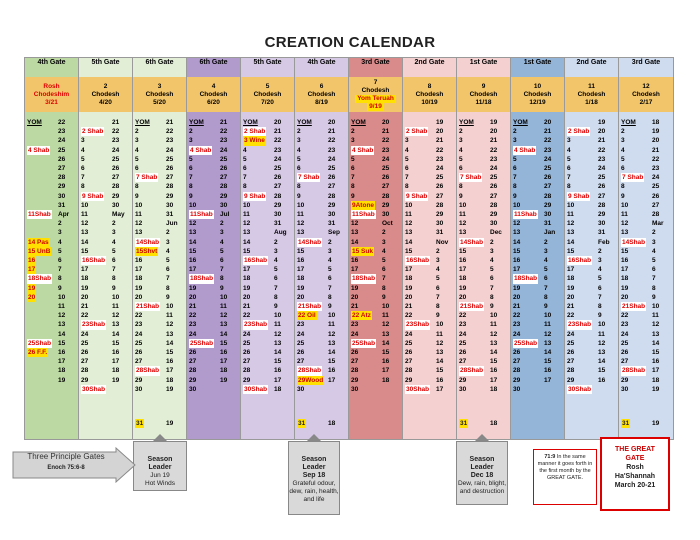  I want to click on day-cell: 12, so click(355, 224).